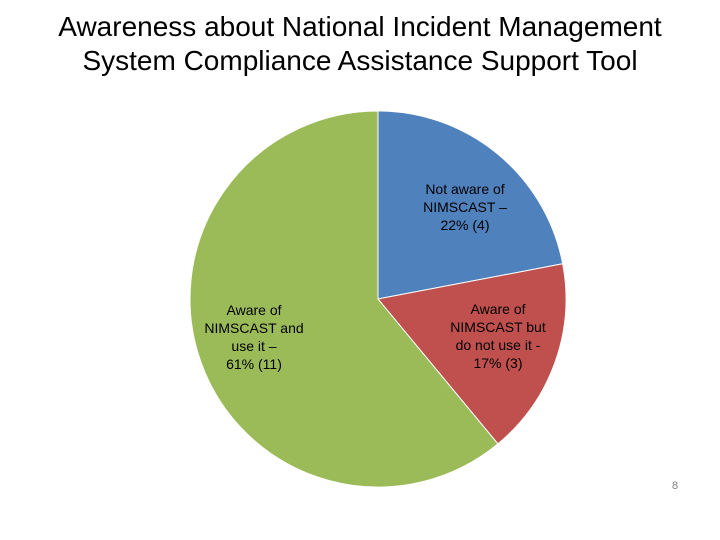 This screenshot has width=720, height=540. I want to click on slice-label-aware-not-using-line-2: NIMSCAST but, so click(498, 327).